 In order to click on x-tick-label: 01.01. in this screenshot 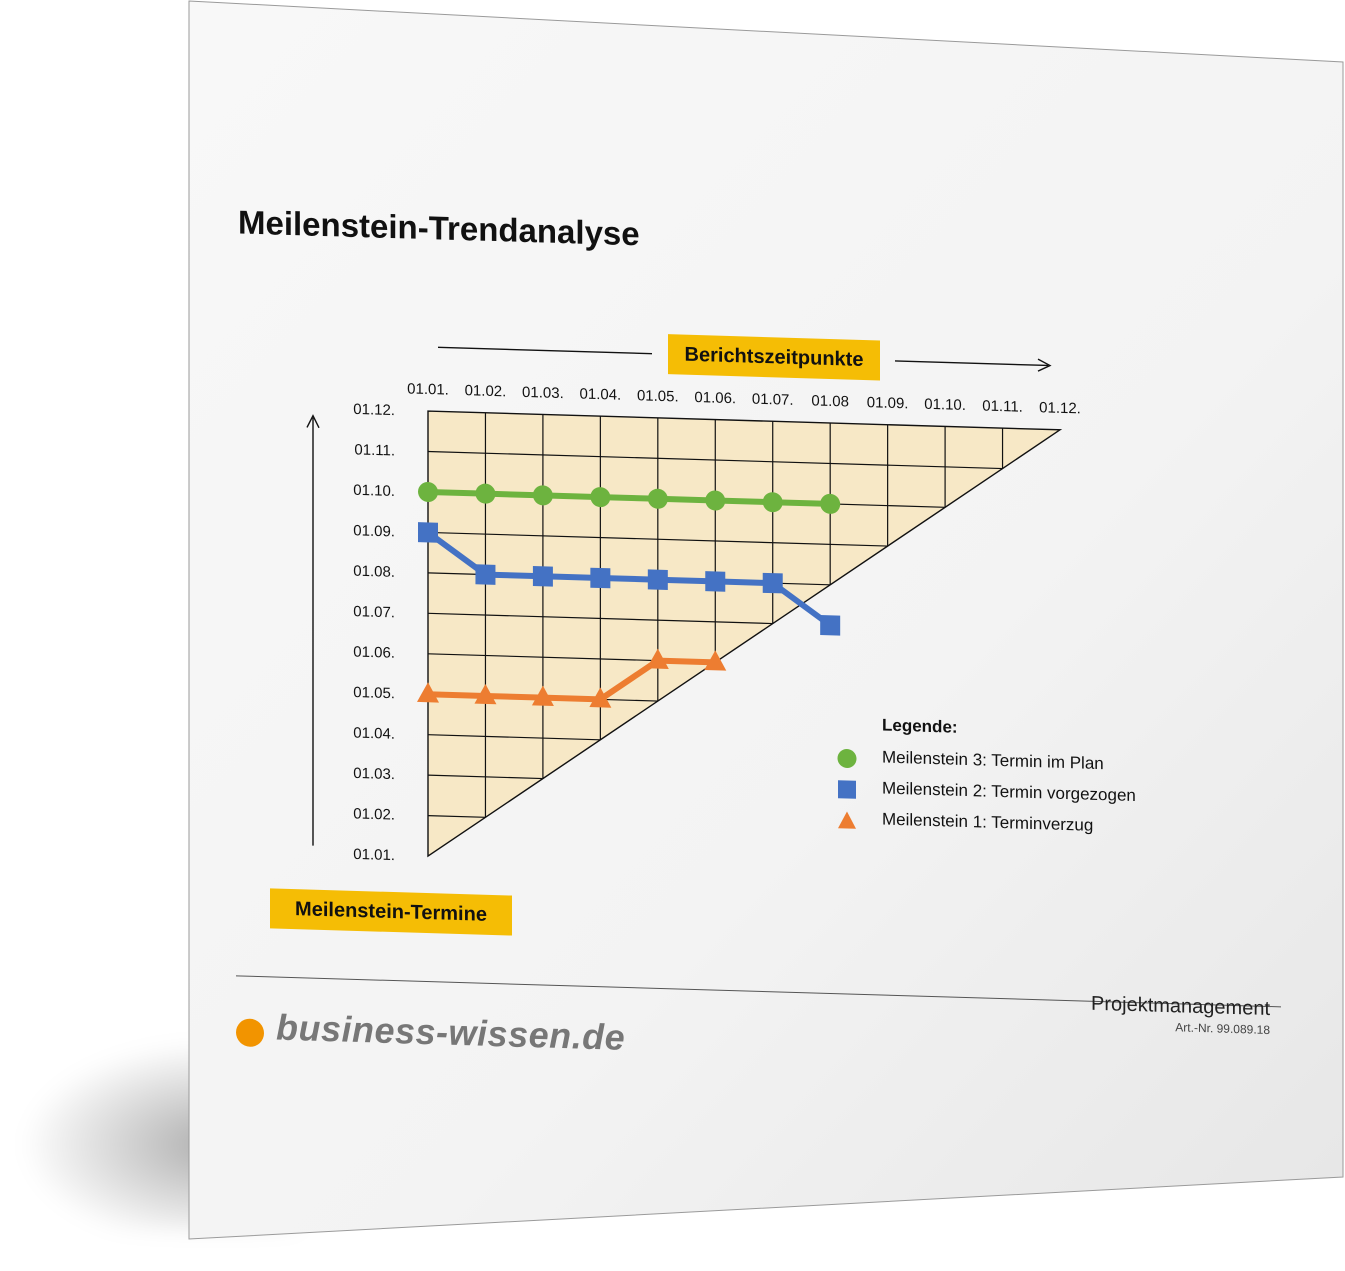, I will do `click(428, 389)`.